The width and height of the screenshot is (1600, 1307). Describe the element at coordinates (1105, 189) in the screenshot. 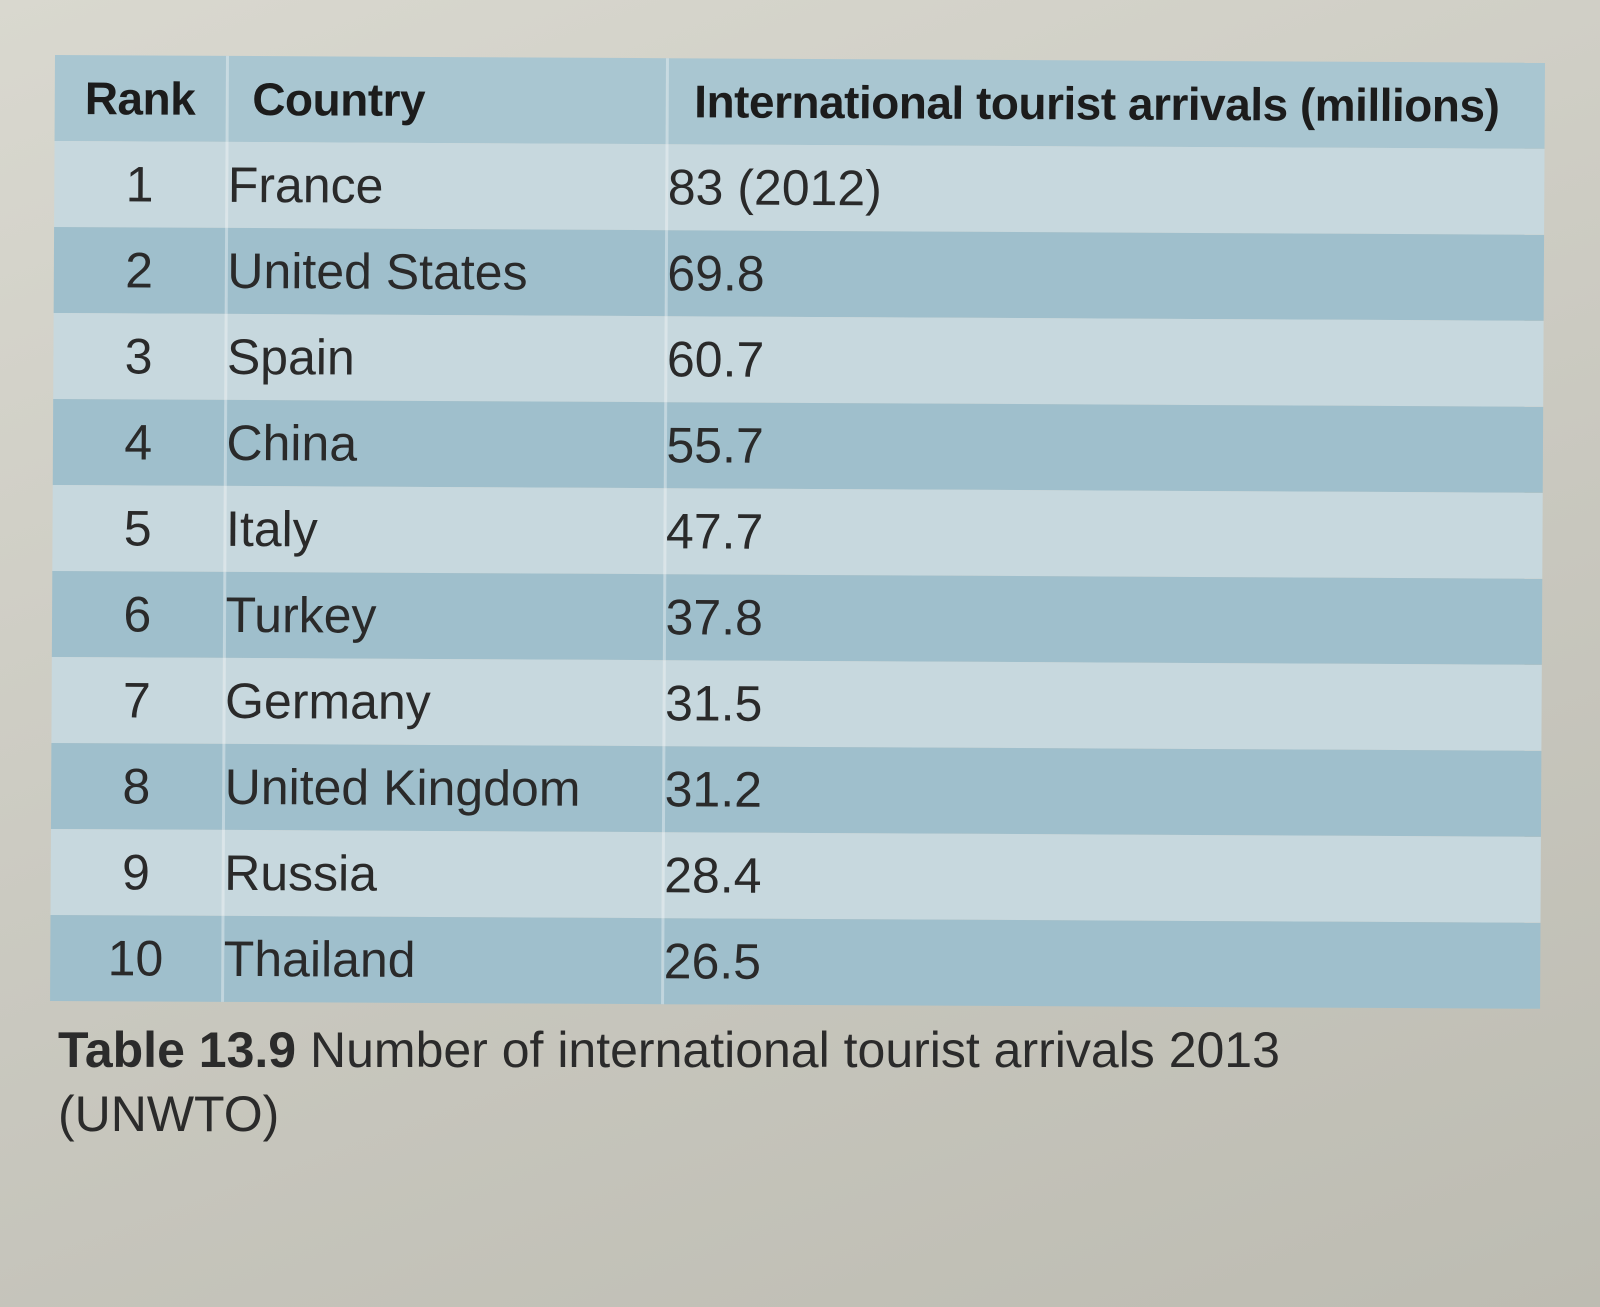

I see `cell-arrivals: 83 (2012)` at that location.